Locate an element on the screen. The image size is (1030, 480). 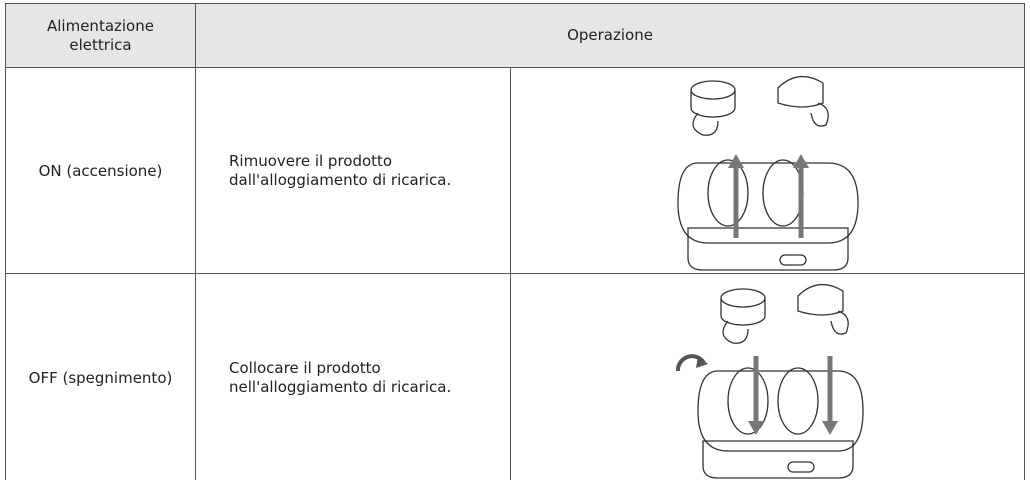
cell: ON (accensione) is located at coordinates (100, 170).